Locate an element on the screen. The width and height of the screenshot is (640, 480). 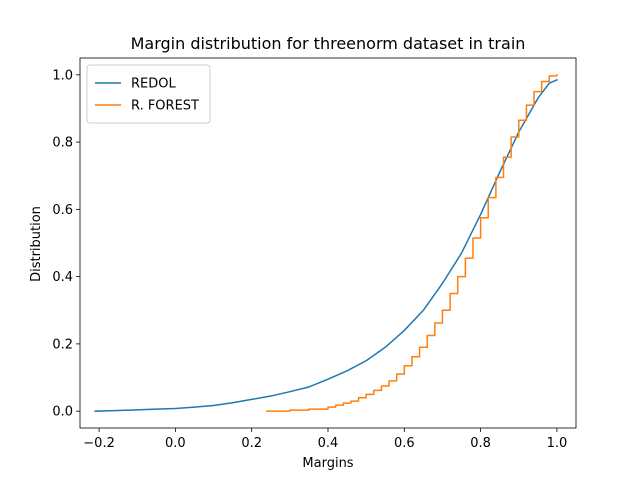
y-tick-label: 0.0 is located at coordinates (62, 412).